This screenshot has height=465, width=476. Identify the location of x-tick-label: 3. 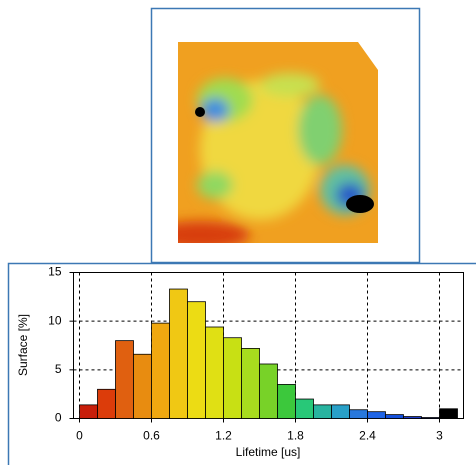
(439, 436).